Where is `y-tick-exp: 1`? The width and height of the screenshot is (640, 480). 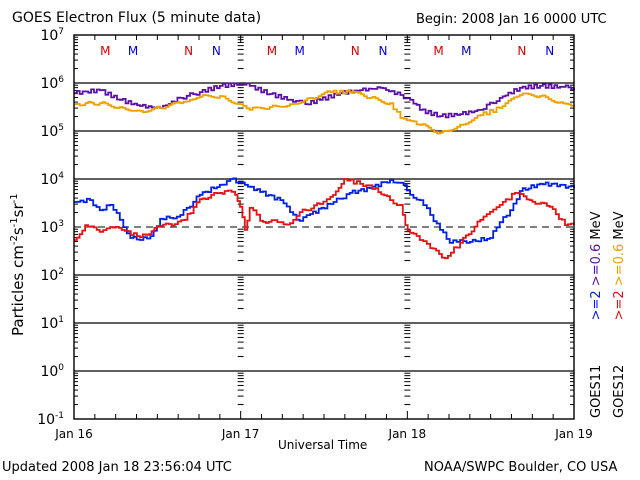
y-tick-exp: 1 is located at coordinates (61, 320).